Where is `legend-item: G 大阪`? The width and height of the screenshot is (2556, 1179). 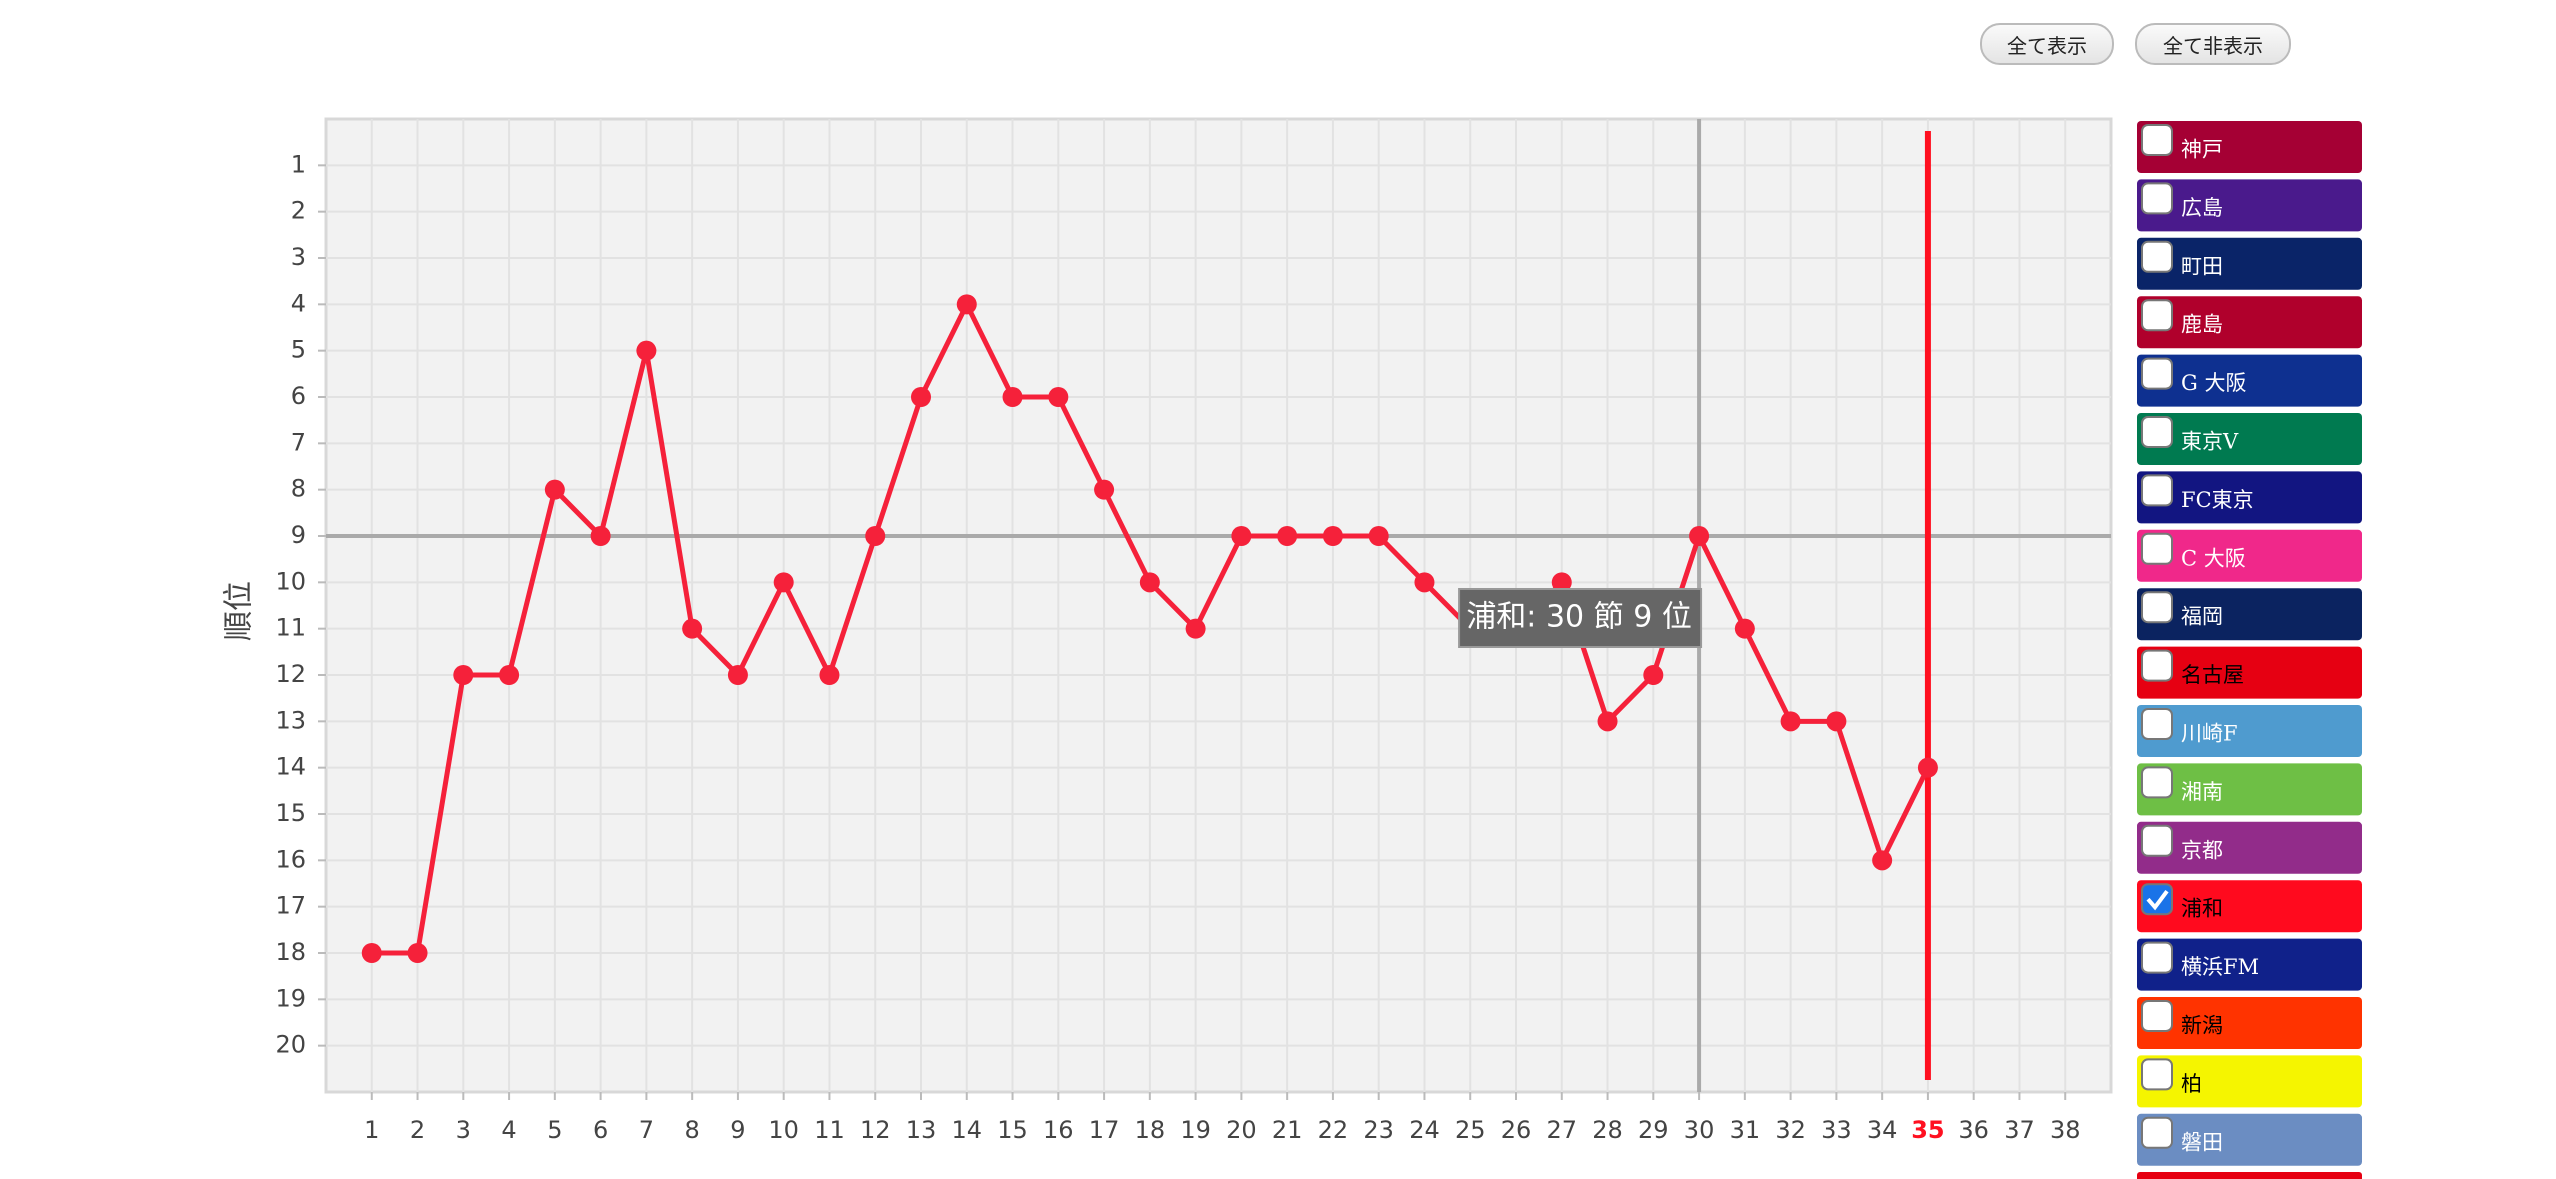 legend-item: G 大阪 is located at coordinates (2249, 380).